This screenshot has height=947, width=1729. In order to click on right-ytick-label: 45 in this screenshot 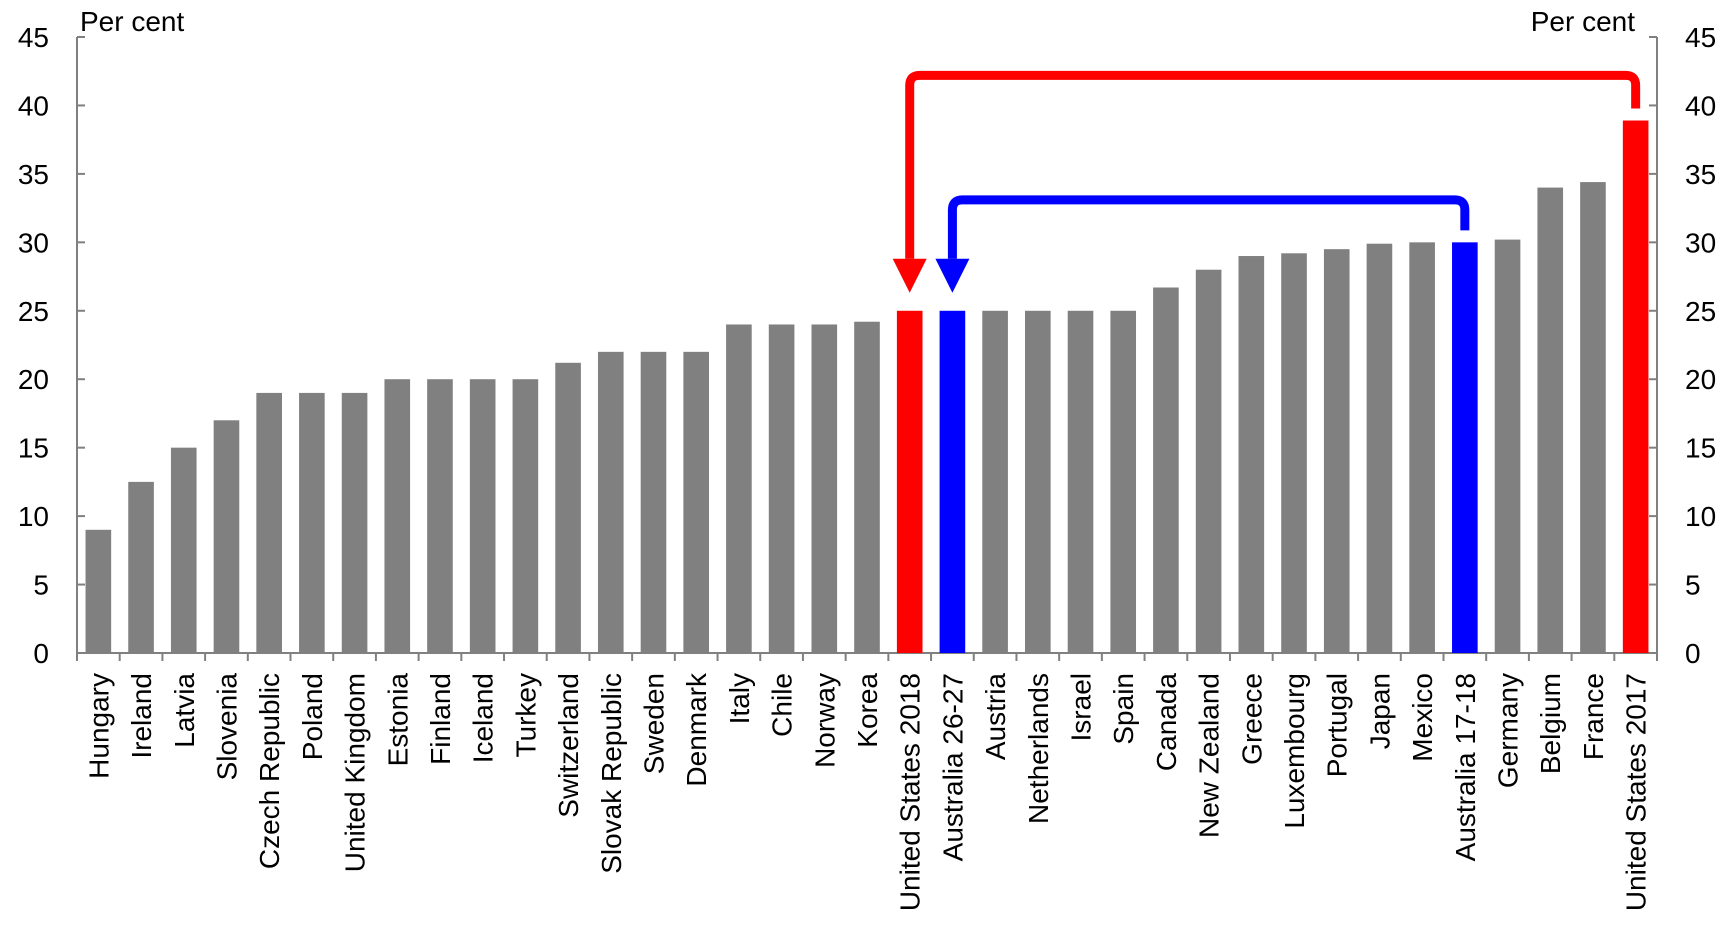, I will do `click(1700, 37)`.